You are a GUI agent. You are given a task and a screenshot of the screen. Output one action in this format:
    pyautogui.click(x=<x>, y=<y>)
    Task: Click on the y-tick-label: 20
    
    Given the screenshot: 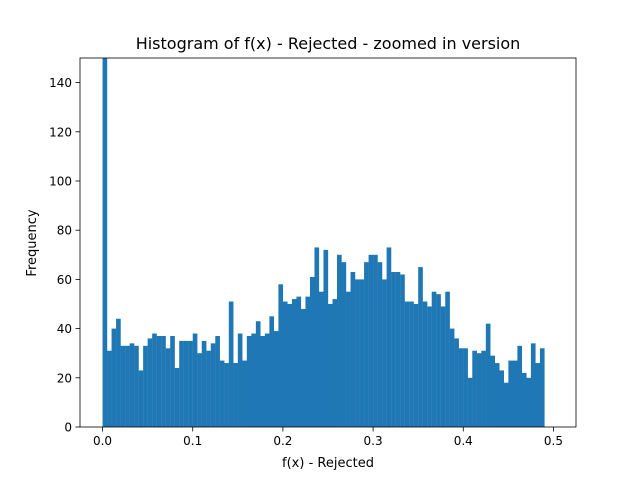 What is the action you would take?
    pyautogui.click(x=64, y=378)
    